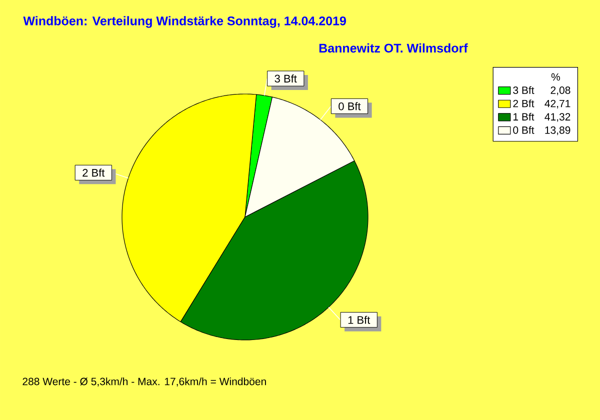 The height and width of the screenshot is (420, 600). Describe the element at coordinates (524, 116) in the screenshot. I see `legend-label: 1 Bft` at that location.